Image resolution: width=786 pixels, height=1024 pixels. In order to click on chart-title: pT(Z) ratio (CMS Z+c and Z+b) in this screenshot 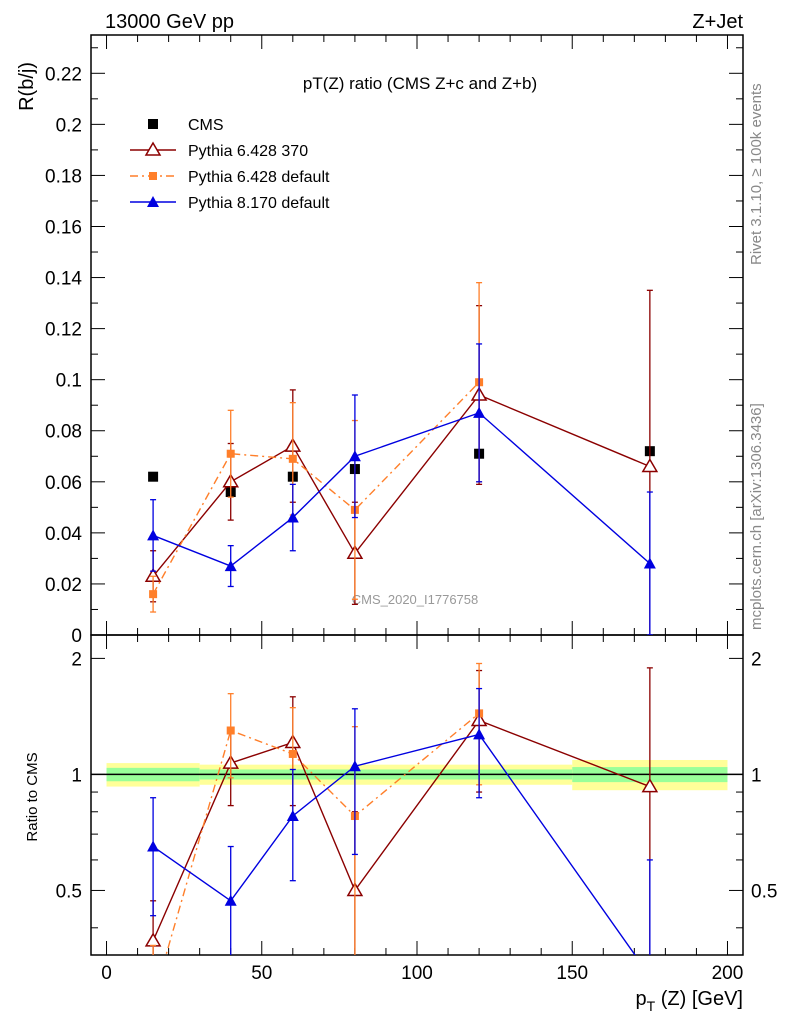, I will do `click(420, 83)`.